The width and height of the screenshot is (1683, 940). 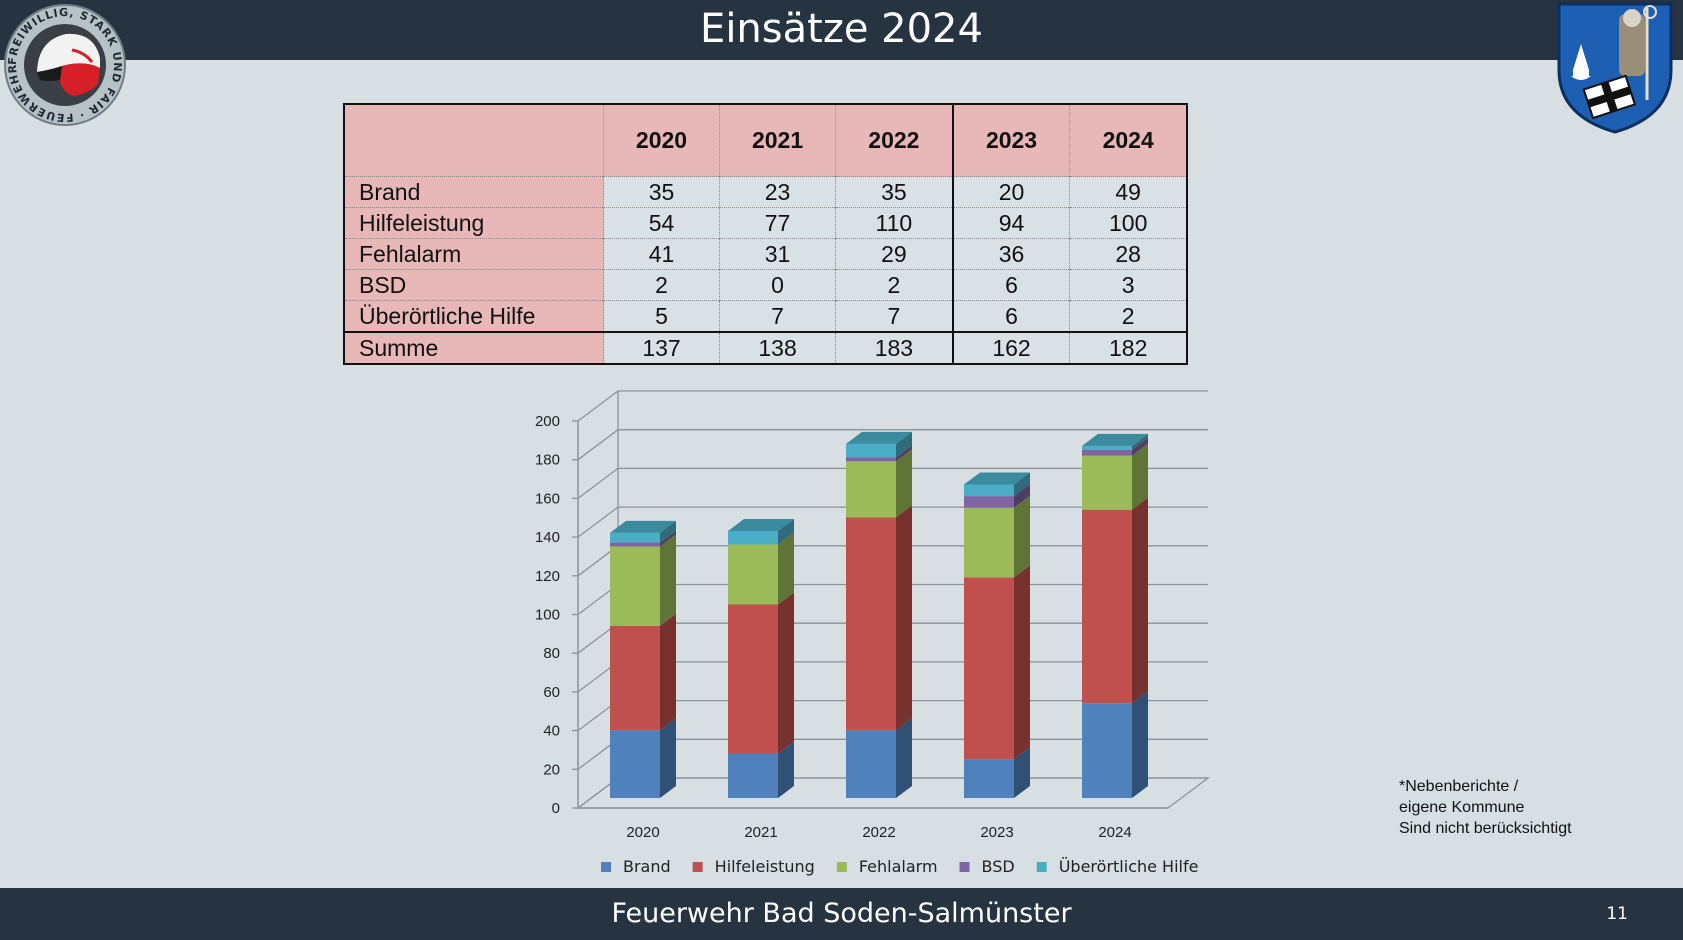 I want to click on table-cell: 77, so click(x=777, y=223).